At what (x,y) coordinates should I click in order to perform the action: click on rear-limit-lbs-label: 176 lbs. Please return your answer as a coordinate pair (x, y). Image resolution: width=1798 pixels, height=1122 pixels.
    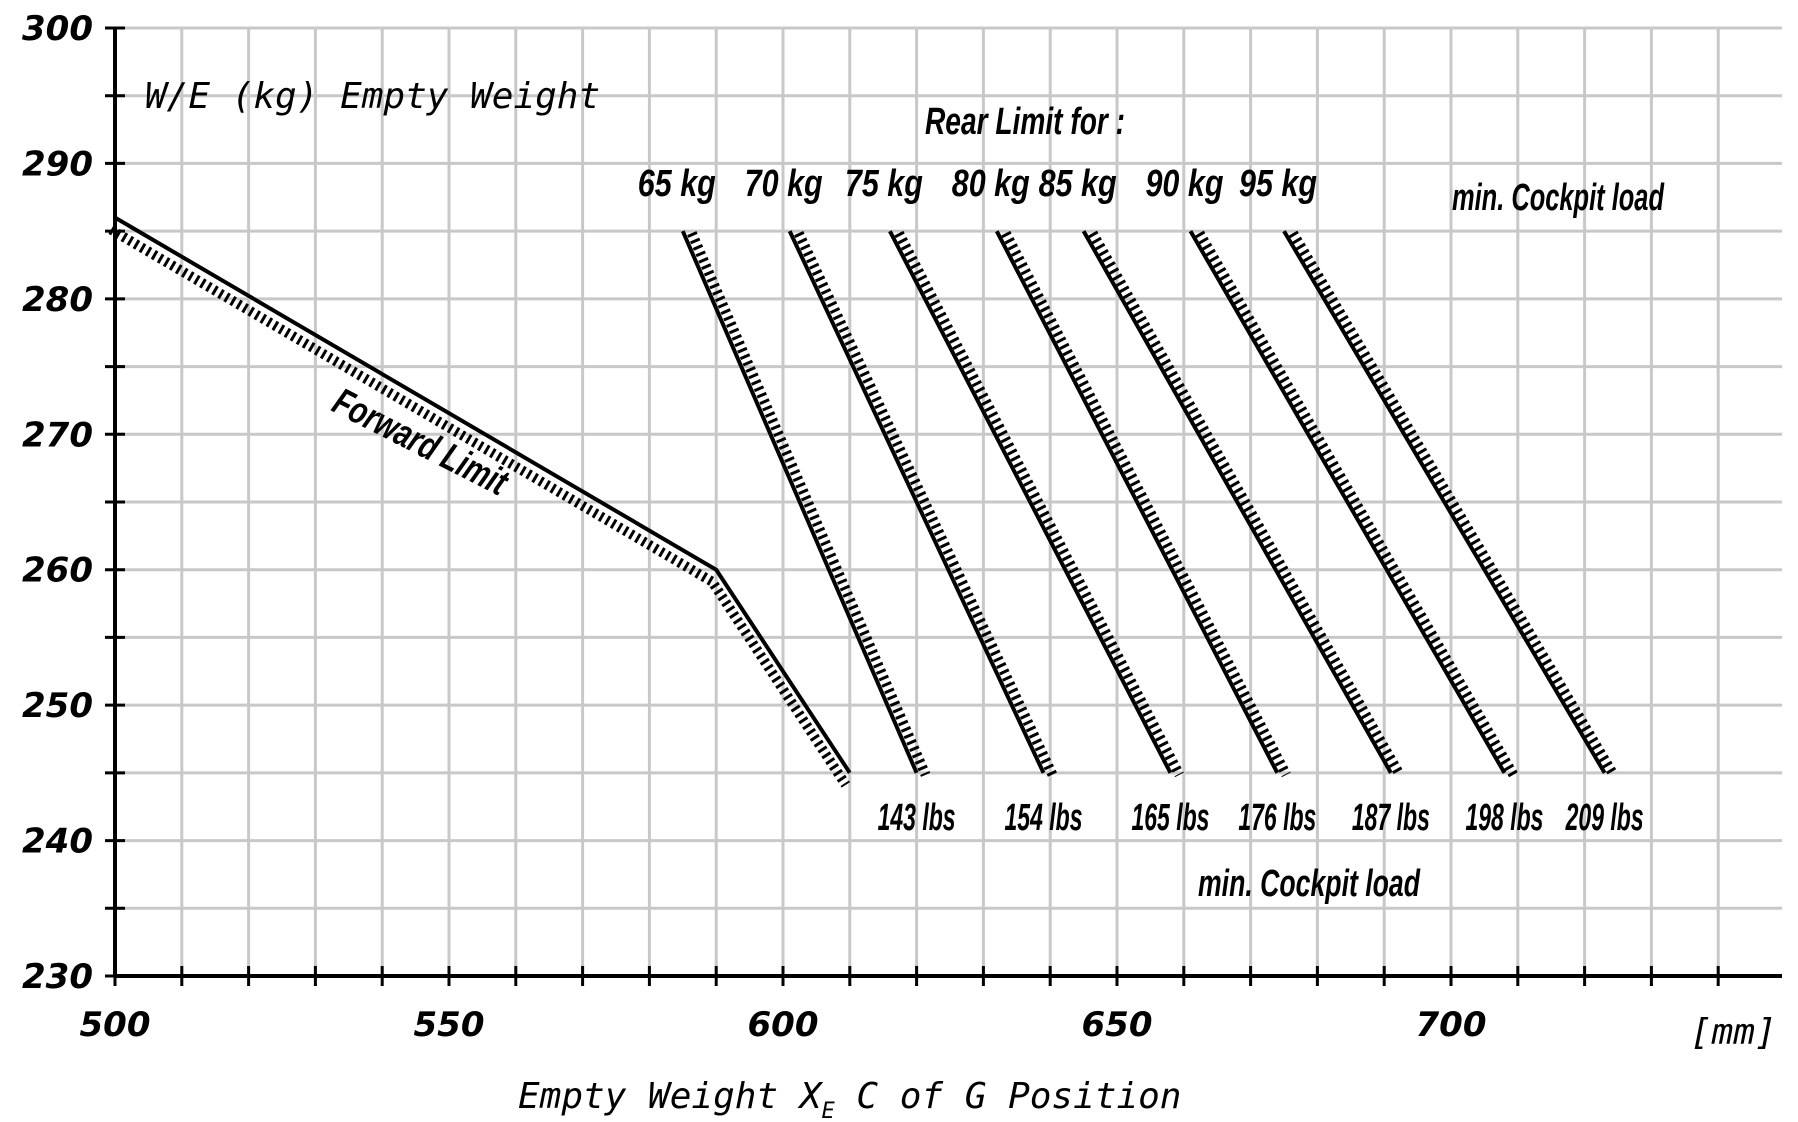
    Looking at the image, I should click on (1277, 818).